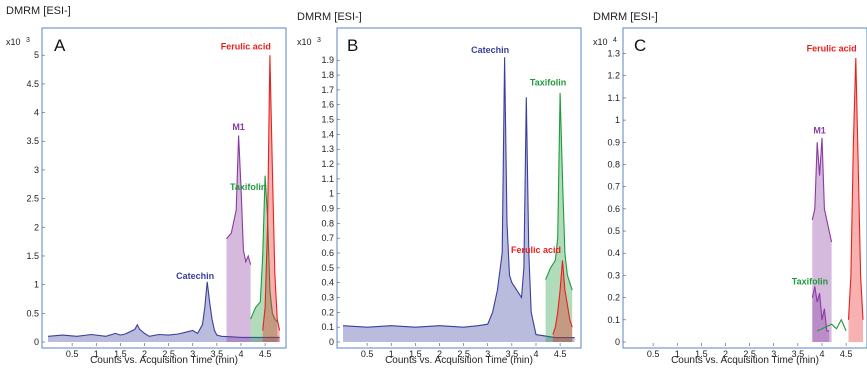  Describe the element at coordinates (855, 200) in the screenshot. I see `panel-c-ferulic-acid-area` at that location.